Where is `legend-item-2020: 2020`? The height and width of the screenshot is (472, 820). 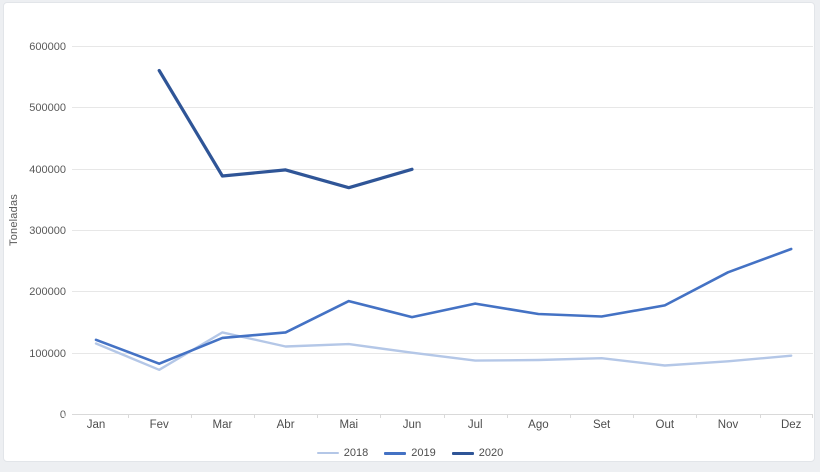
legend-item-2020: 2020 is located at coordinates (477, 453).